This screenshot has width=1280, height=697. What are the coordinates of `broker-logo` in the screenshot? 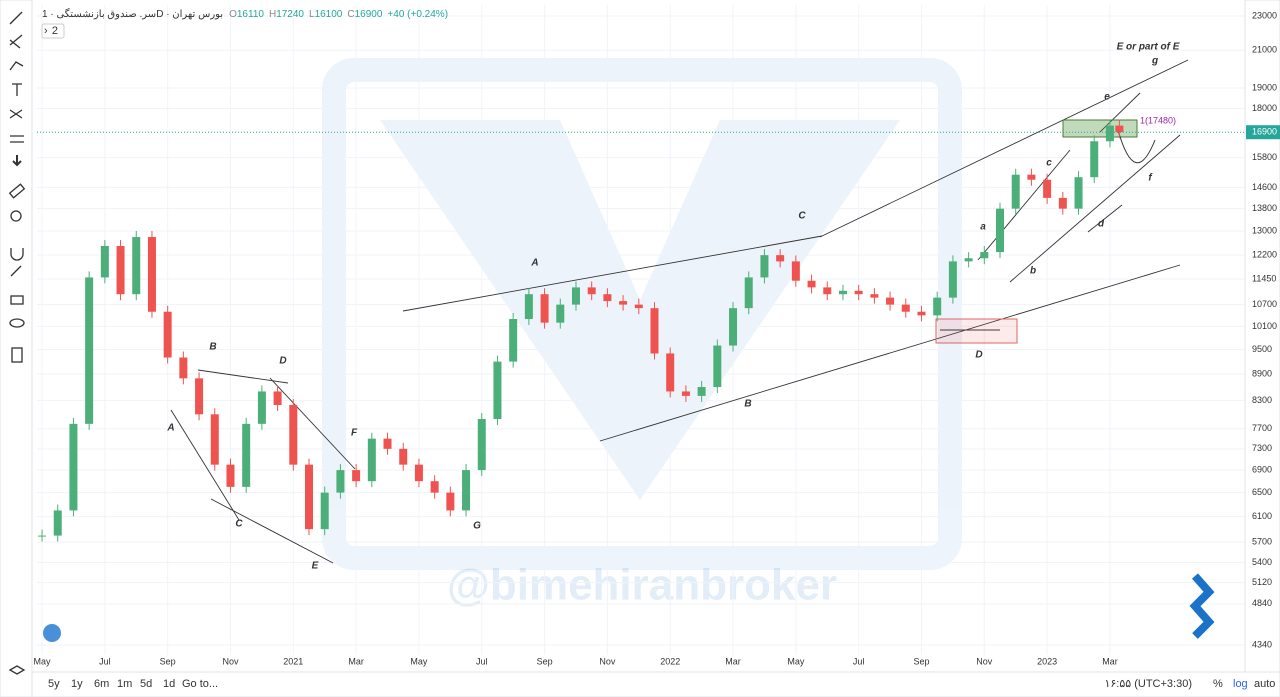 It's located at (1202, 606).